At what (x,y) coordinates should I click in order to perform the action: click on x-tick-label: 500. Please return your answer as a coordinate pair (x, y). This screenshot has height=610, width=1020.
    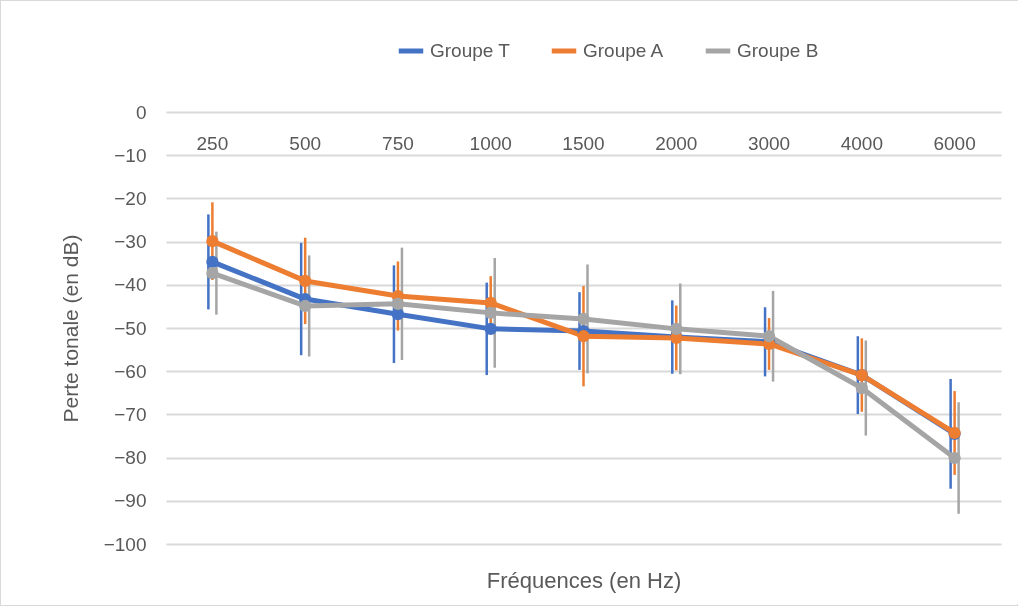
    Looking at the image, I should click on (305, 143).